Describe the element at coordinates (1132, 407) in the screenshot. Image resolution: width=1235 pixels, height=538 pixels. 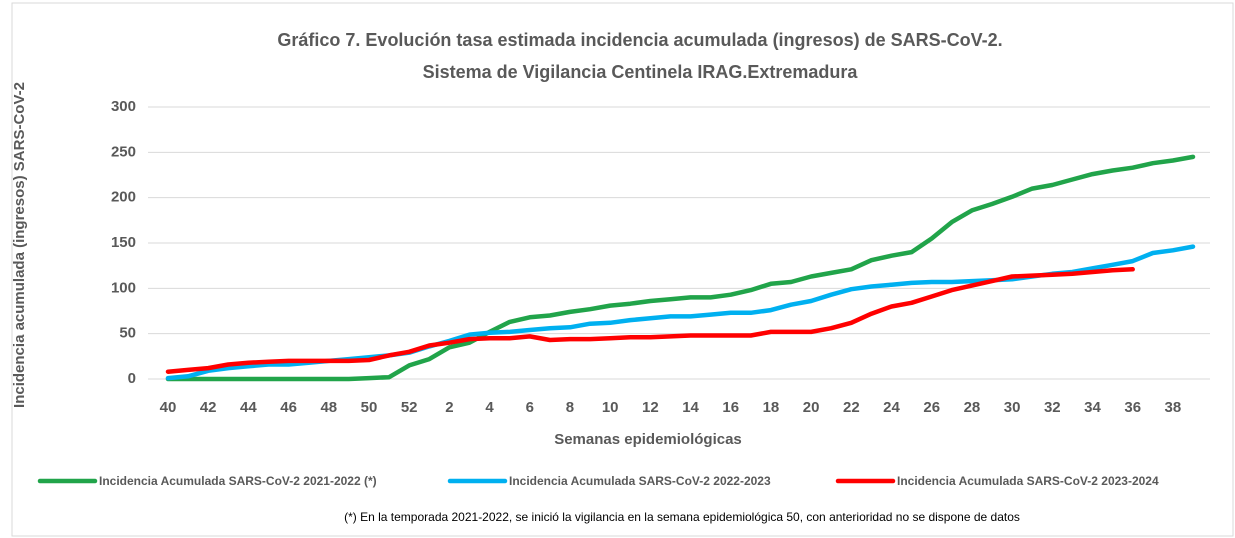
I see `x-tick-label: 36` at that location.